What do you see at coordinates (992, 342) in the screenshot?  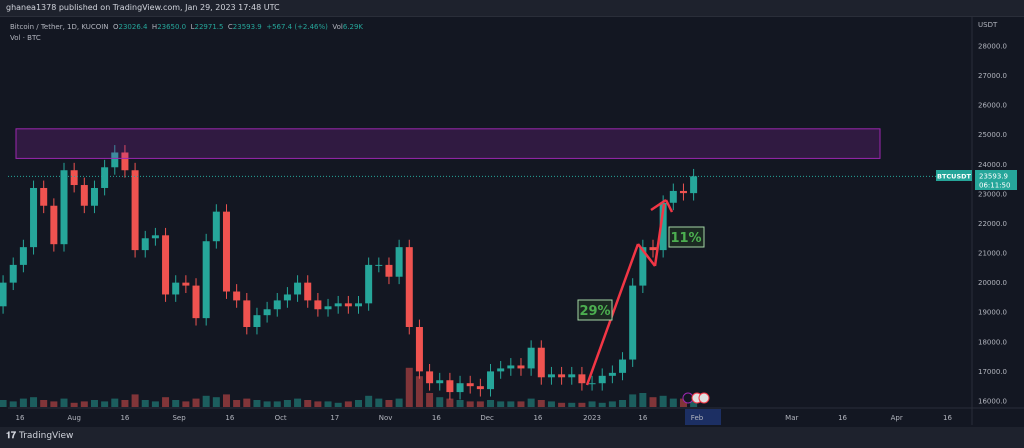 I see `y-tick-label: 18000.0` at bounding box center [992, 342].